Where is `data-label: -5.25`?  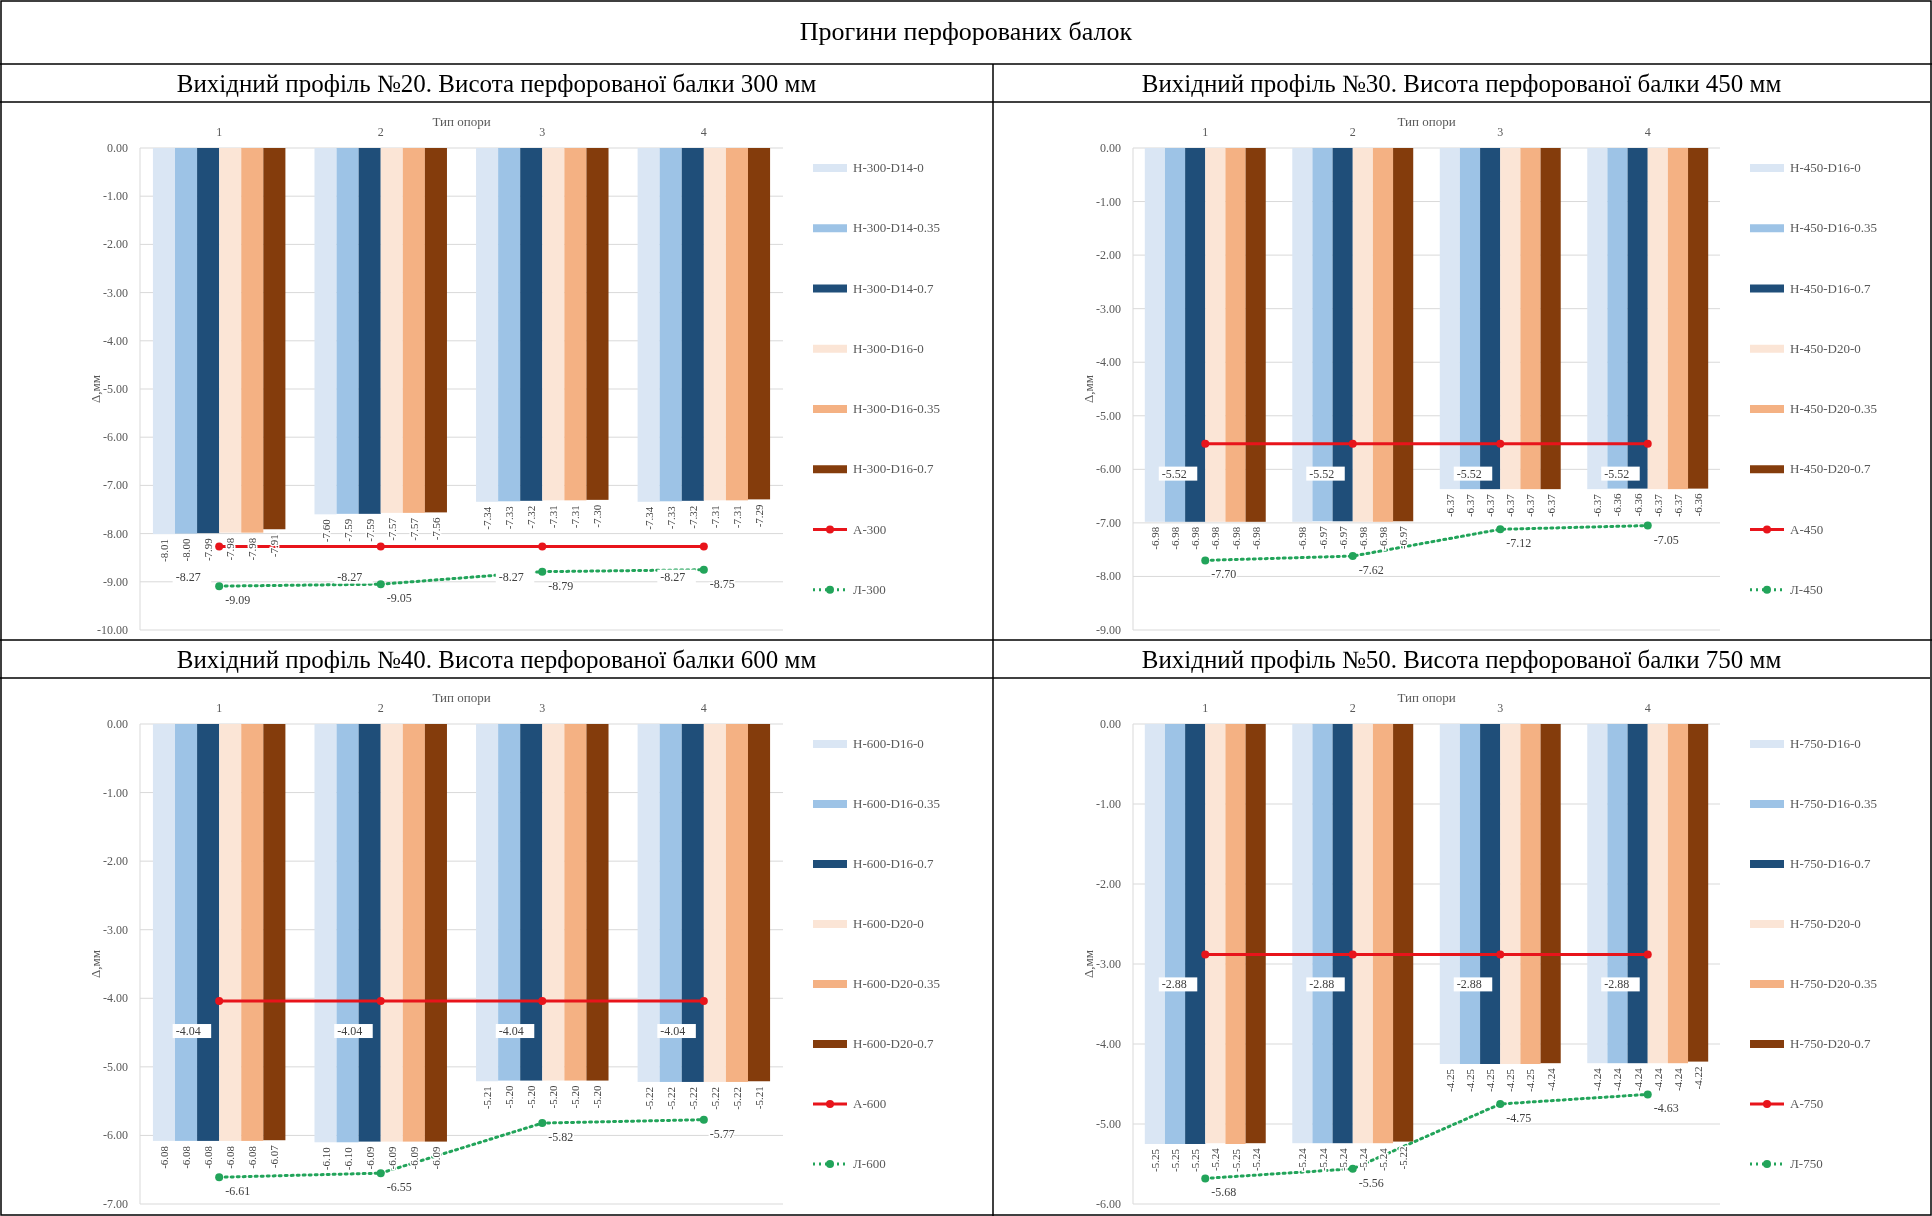 data-label: -5.25 is located at coordinates (1235, 1160).